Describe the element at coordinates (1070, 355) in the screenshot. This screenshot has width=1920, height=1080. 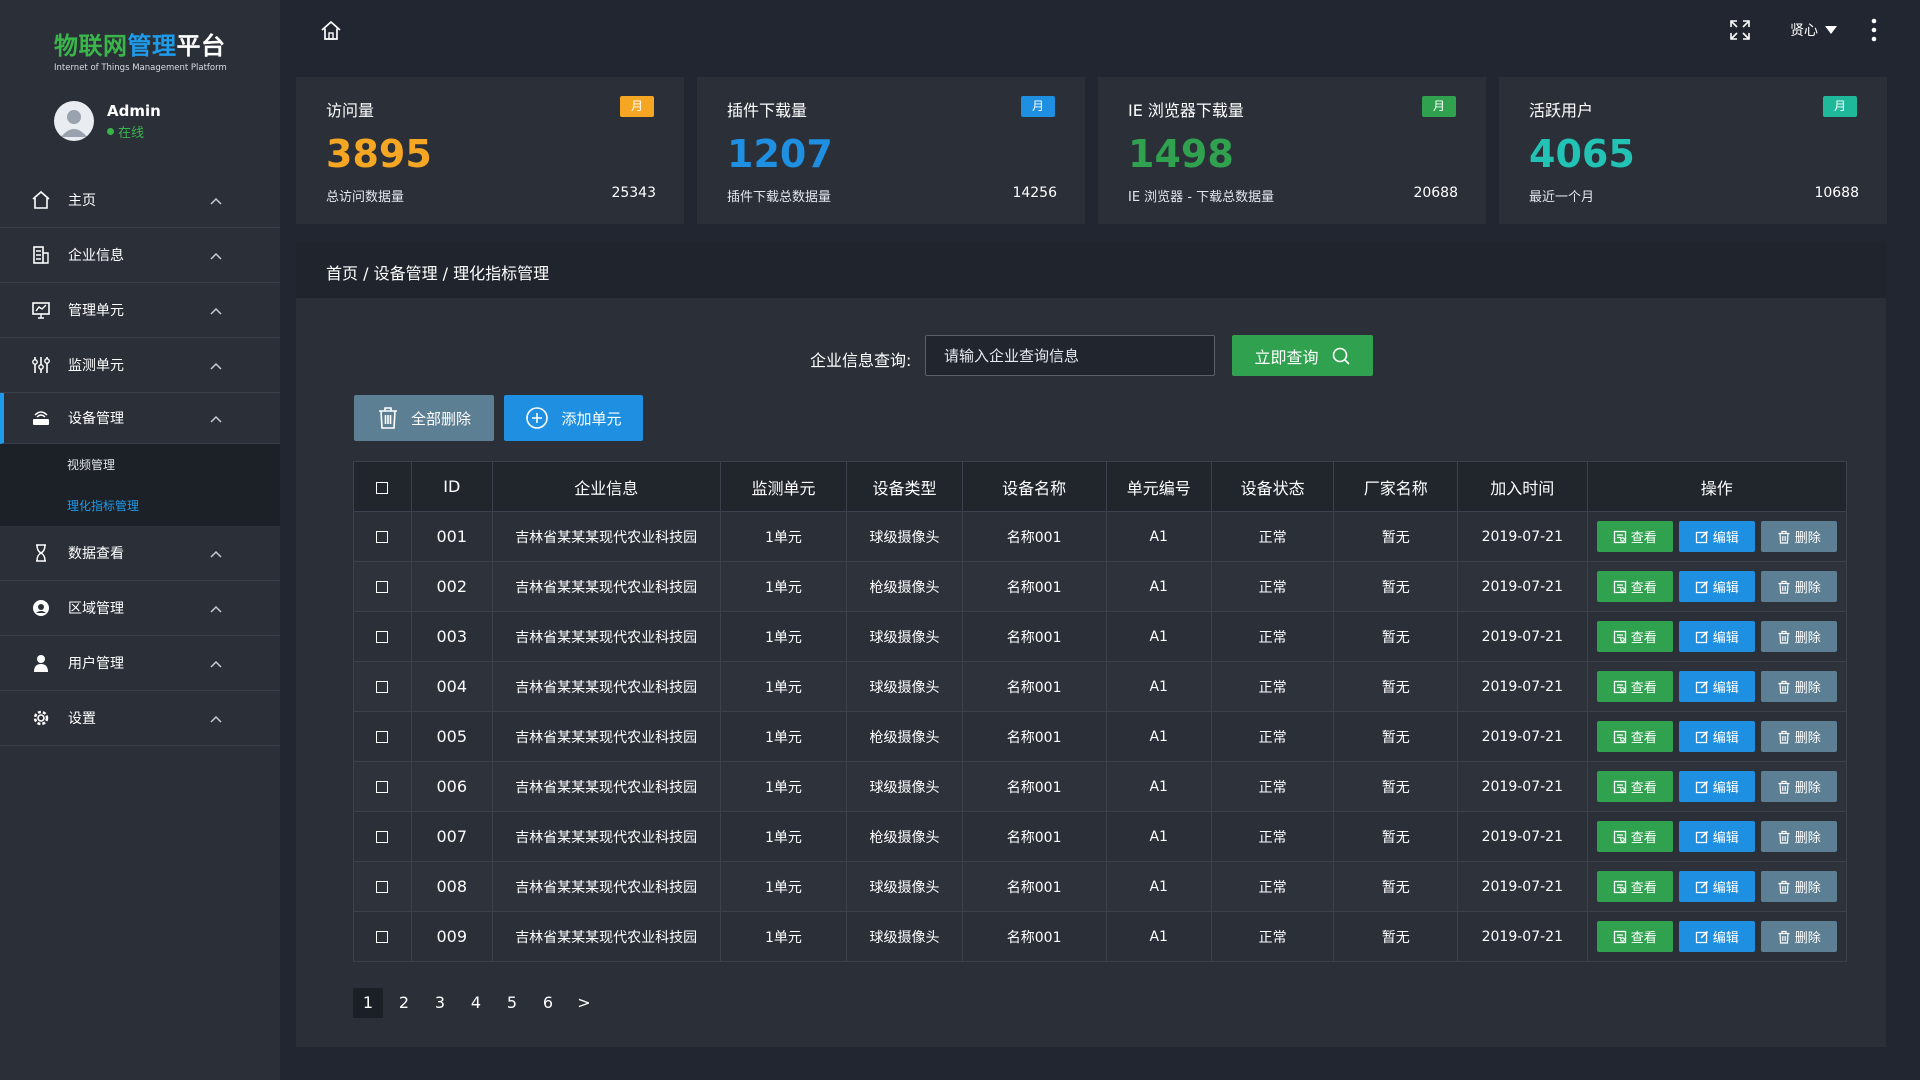
I see `search-input` at that location.